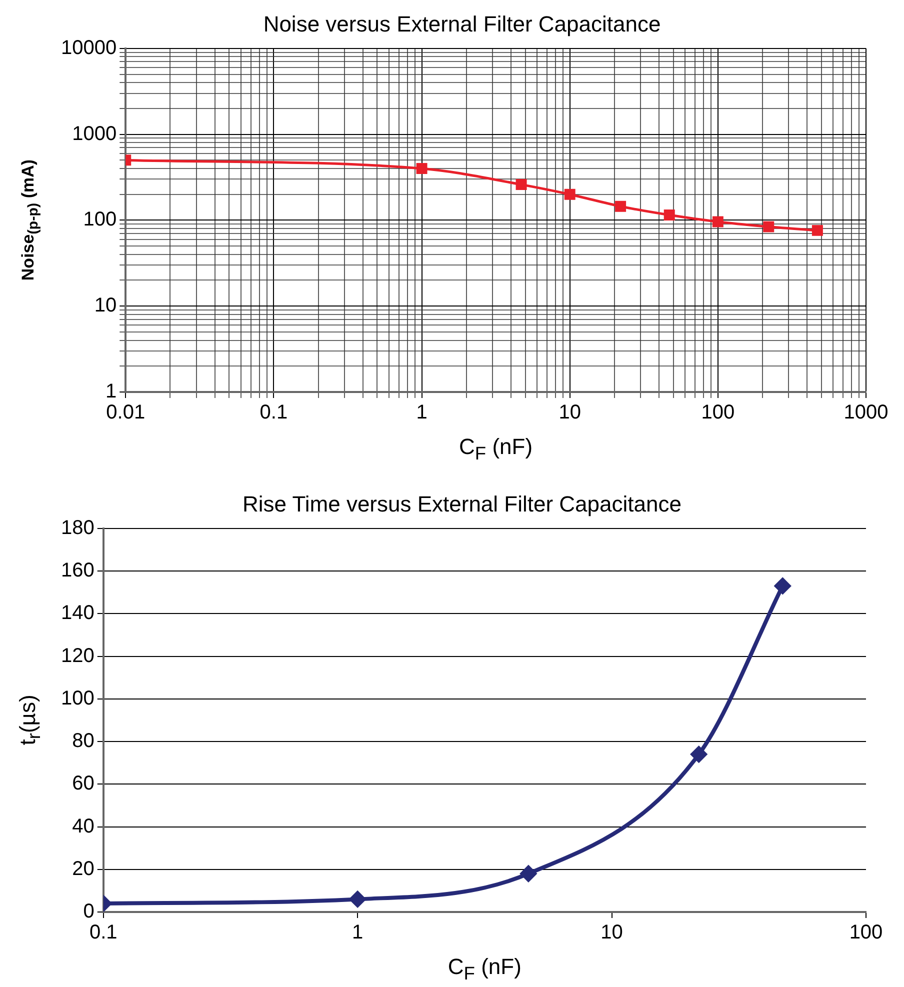 The image size is (904, 987). What do you see at coordinates (94, 133) in the screenshot?
I see `y-tick-label: 1000` at bounding box center [94, 133].